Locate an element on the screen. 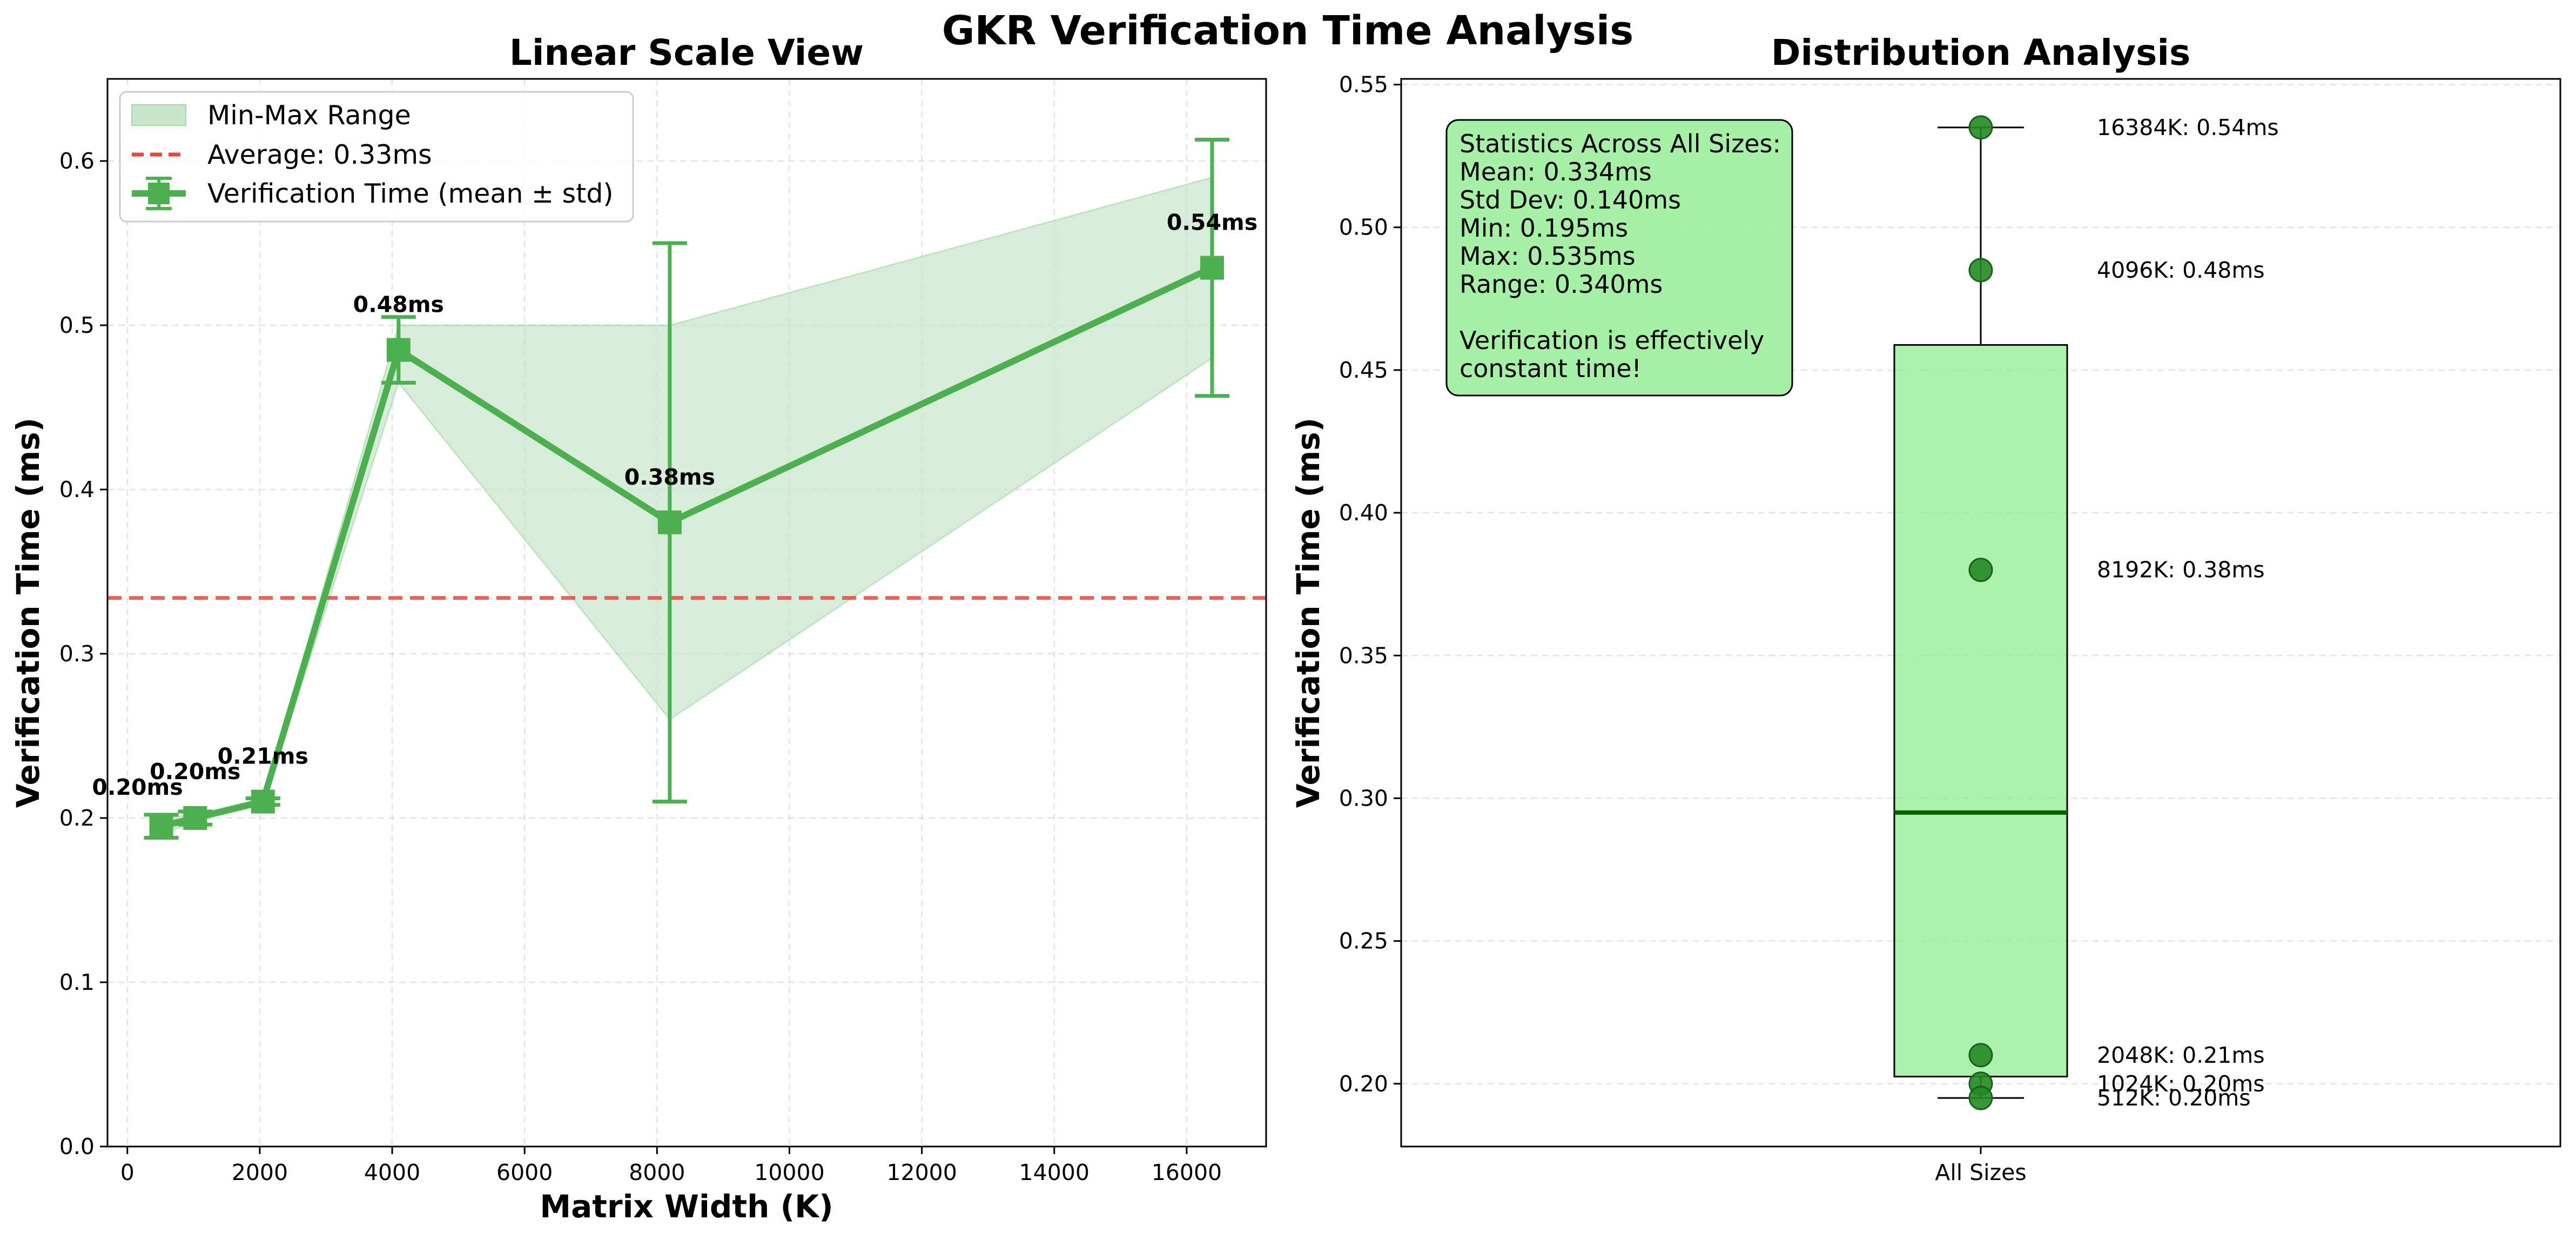 The image size is (2576, 1240). statistics-line: Verification is effectively is located at coordinates (1611, 340).